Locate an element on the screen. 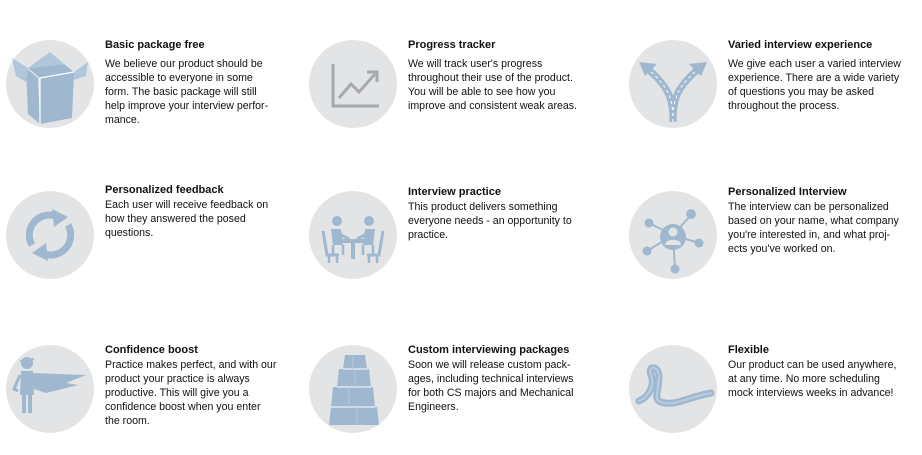 This screenshot has width=922, height=455. stacked-packages-icon is located at coordinates (354, 390).